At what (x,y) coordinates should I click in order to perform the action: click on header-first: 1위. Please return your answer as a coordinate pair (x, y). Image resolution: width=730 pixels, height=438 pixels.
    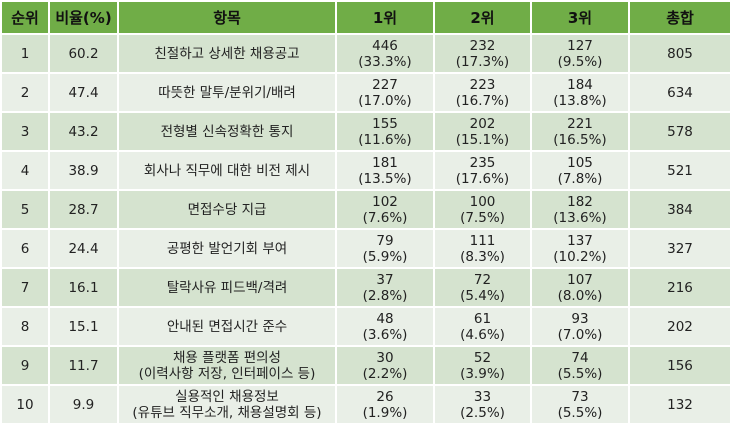
    Looking at the image, I should click on (385, 17).